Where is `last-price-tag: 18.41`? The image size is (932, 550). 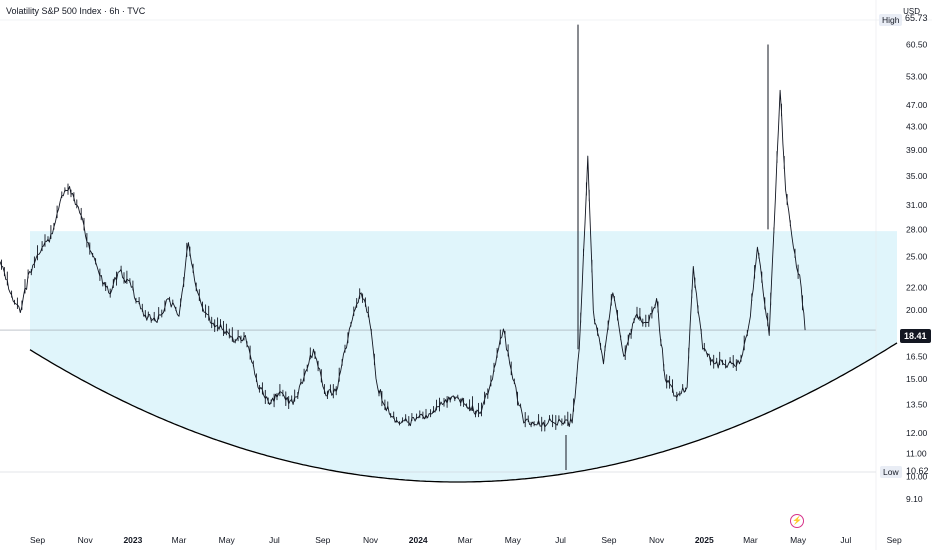
last-price-tag: 18.41 is located at coordinates (915, 336).